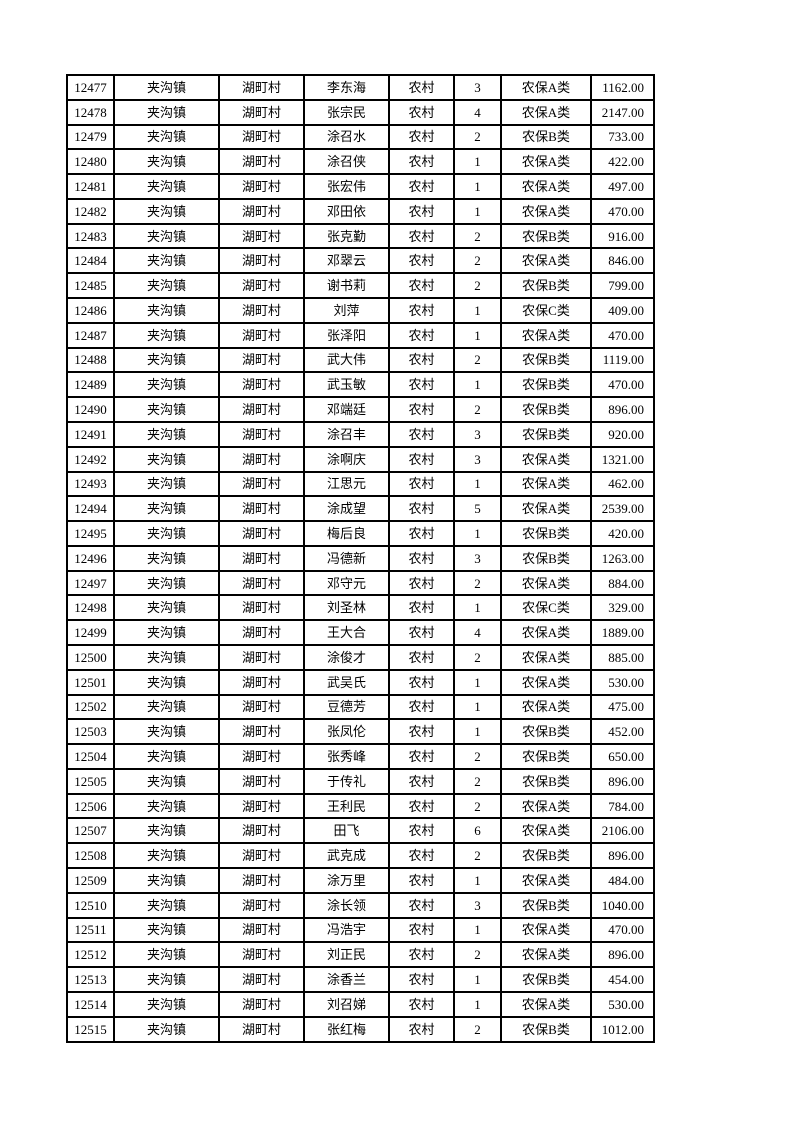 The image size is (793, 1122). I want to click on cell-row-id: 12501, so click(90, 682).